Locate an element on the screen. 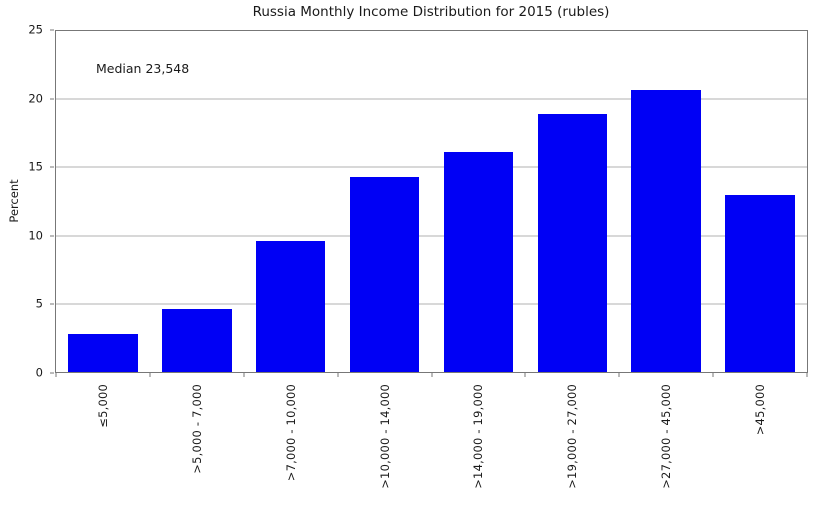  x-tick-label: >27,000 - 45,000 is located at coordinates (666, 436).